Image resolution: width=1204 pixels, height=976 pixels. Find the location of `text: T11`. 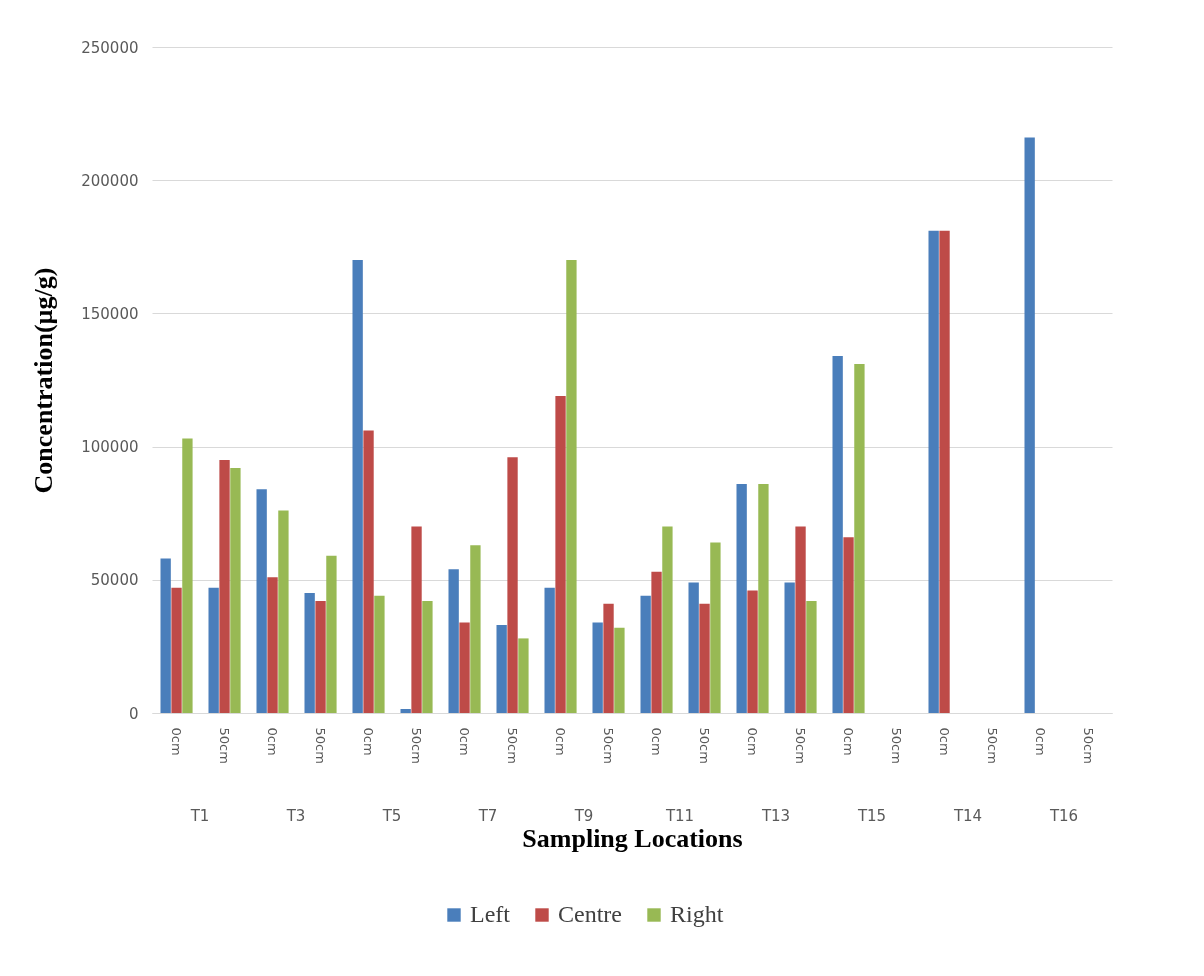

text: T11 is located at coordinates (679, 816).